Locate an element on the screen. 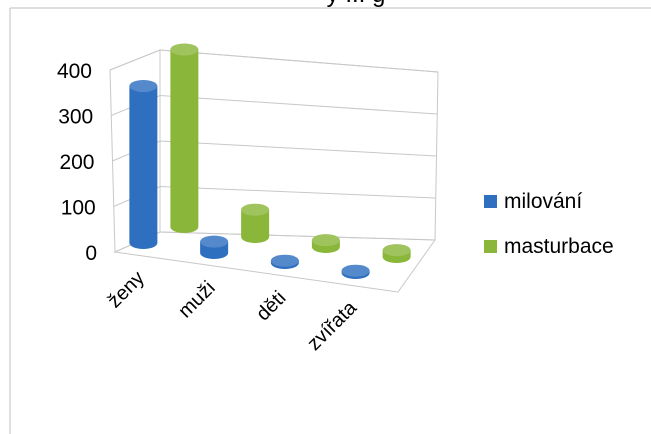 The width and height of the screenshot is (651, 434). x-tick-label: děti is located at coordinates (271, 306).